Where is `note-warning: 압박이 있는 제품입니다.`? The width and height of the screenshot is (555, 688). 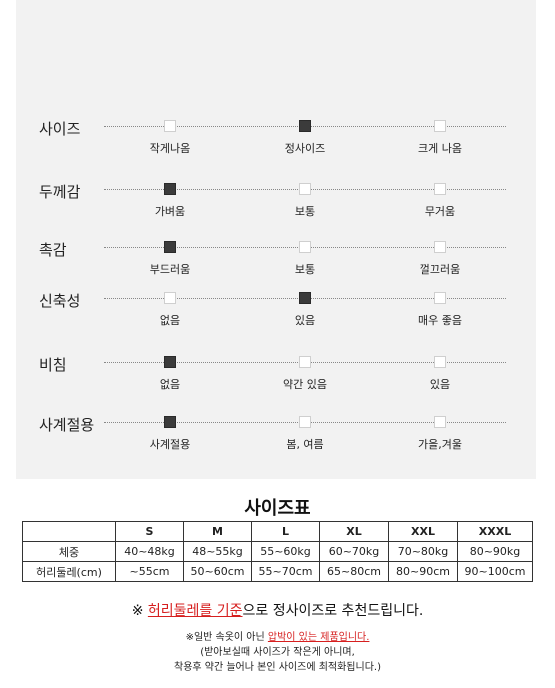
note-warning: 압박이 있는 제품입니다. is located at coordinates (318, 637).